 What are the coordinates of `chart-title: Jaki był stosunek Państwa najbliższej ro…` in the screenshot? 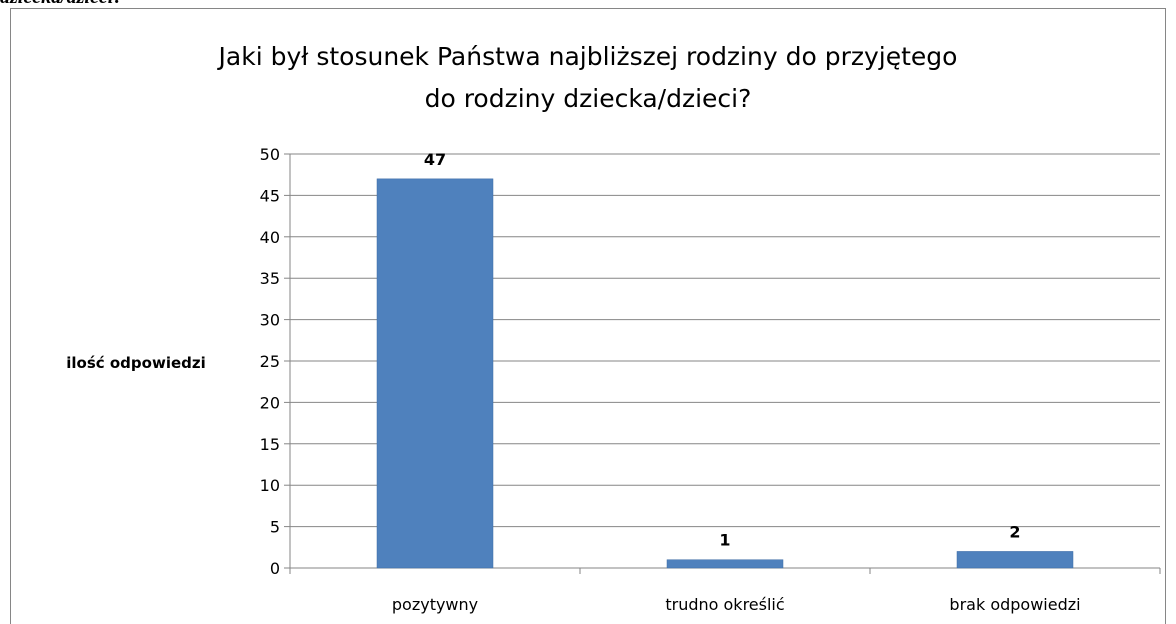 It's located at (588, 78).